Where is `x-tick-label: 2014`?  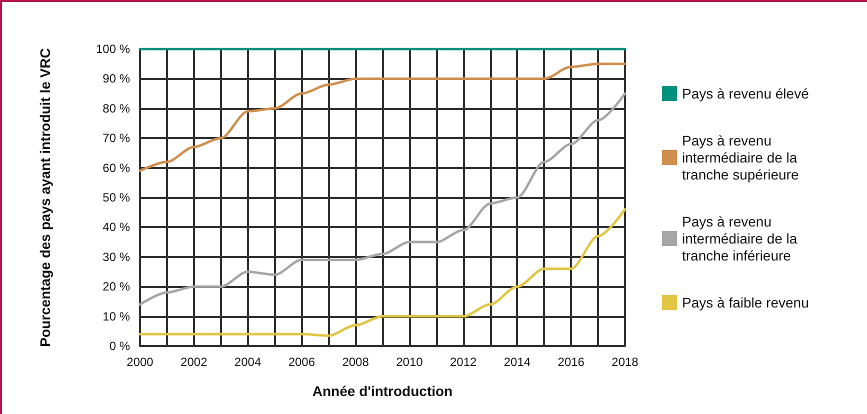 x-tick-label: 2014 is located at coordinates (517, 362).